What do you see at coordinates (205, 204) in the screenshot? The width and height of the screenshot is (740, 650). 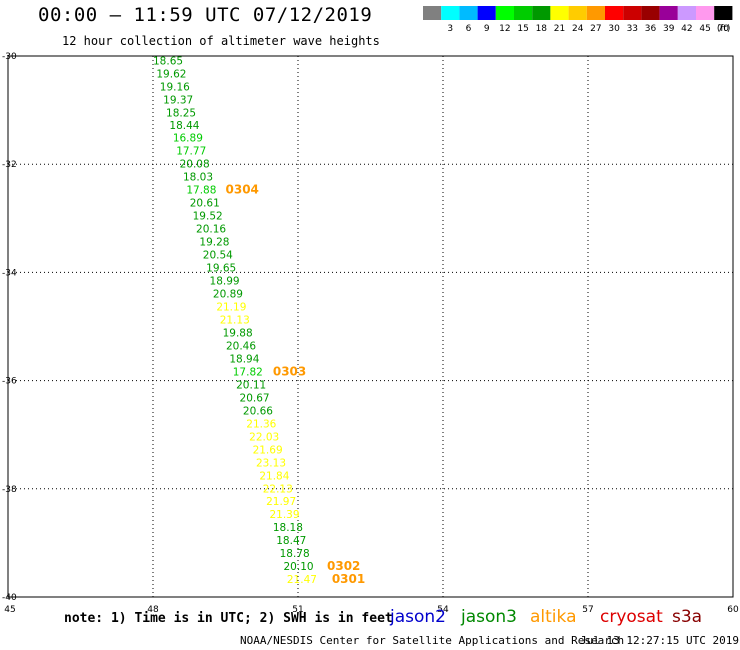 I see `wave-height-label: 20.61` at bounding box center [205, 204].